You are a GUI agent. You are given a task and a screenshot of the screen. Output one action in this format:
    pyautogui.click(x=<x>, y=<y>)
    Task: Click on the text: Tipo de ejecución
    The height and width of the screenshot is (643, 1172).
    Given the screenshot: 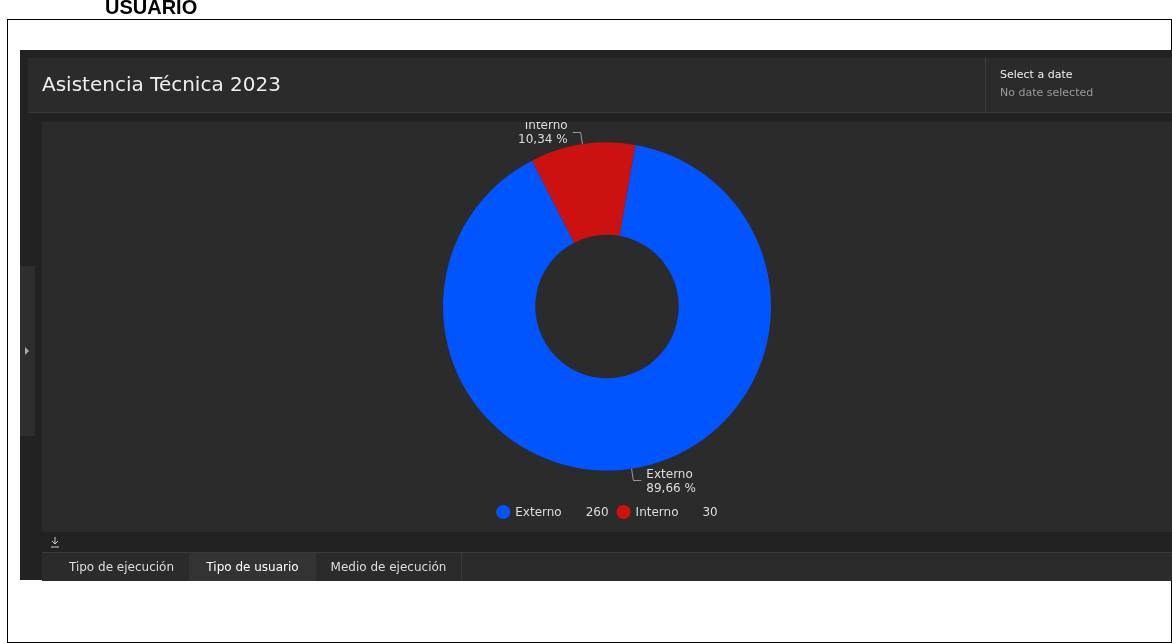 What is the action you would take?
    pyautogui.click(x=122, y=567)
    